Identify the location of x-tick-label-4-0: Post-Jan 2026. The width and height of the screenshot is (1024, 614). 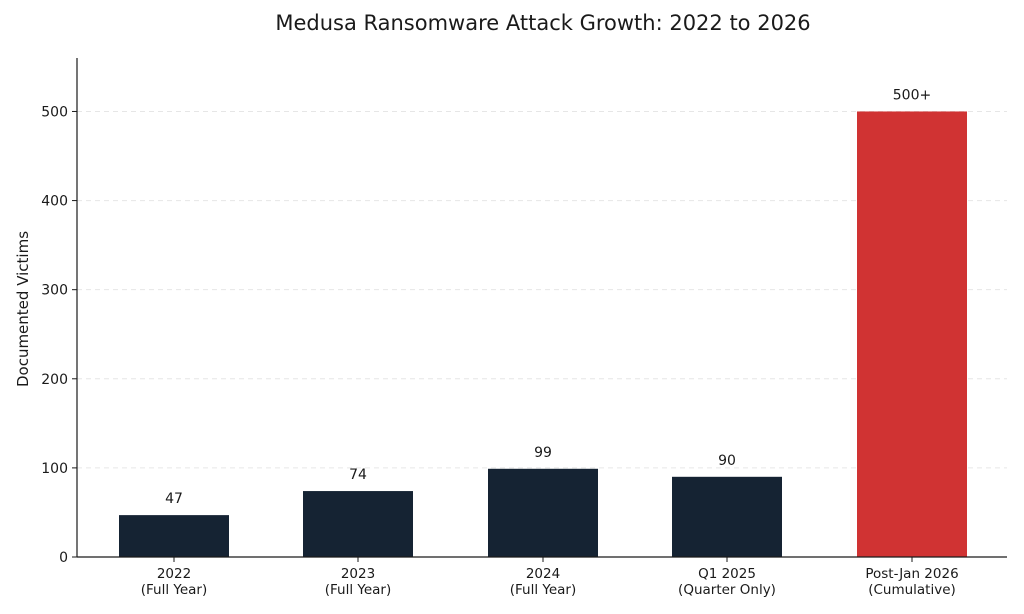
(911, 574).